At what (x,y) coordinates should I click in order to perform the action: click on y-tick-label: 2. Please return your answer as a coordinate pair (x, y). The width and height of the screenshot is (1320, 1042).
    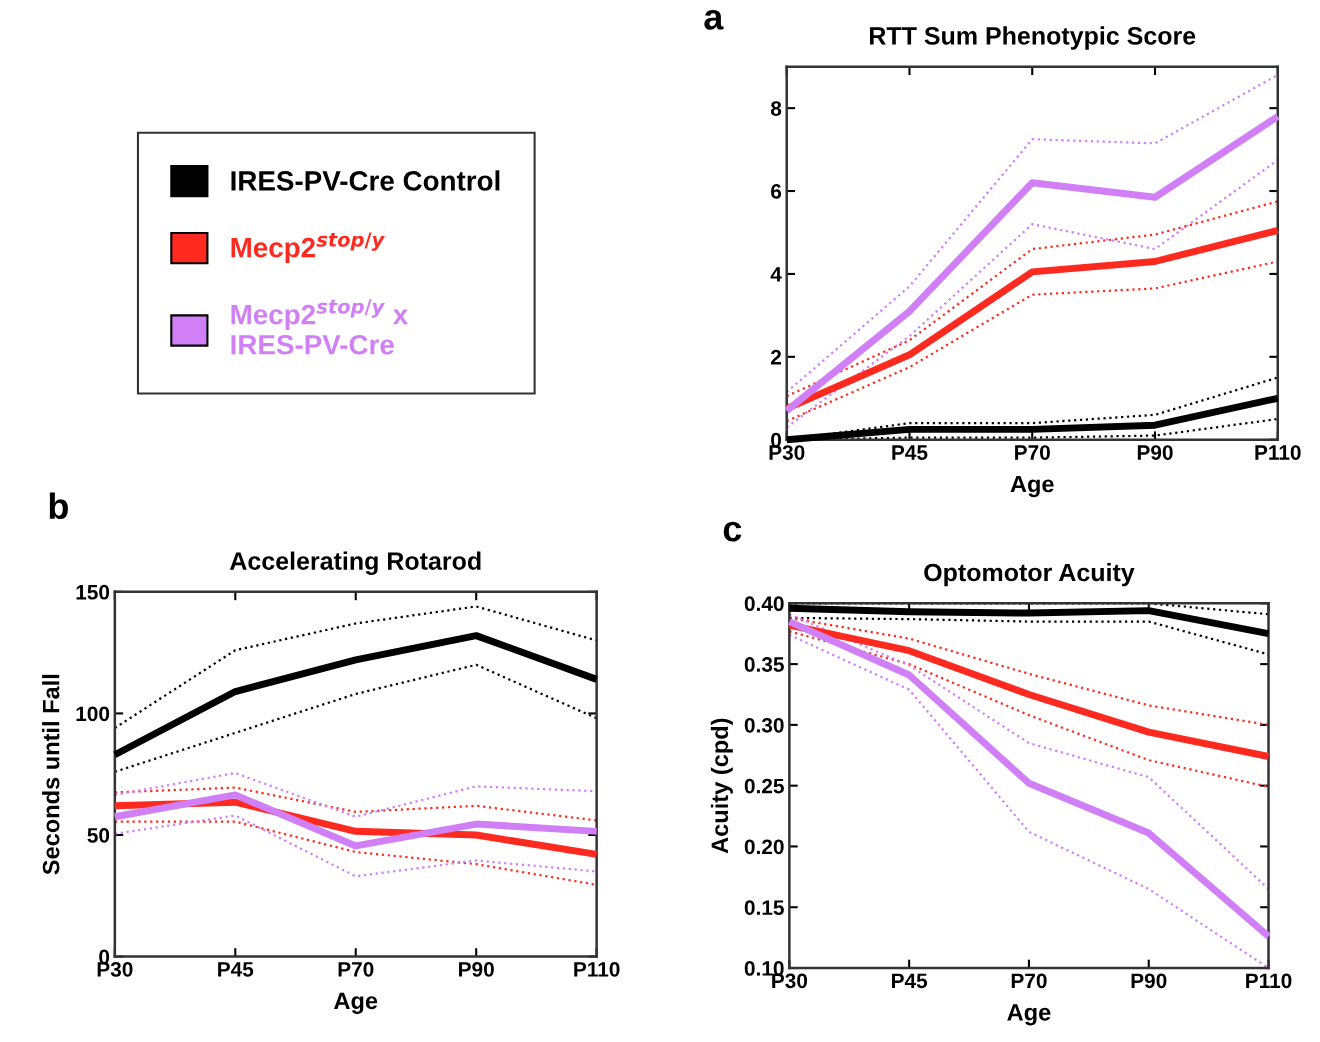
    Looking at the image, I should click on (776, 357).